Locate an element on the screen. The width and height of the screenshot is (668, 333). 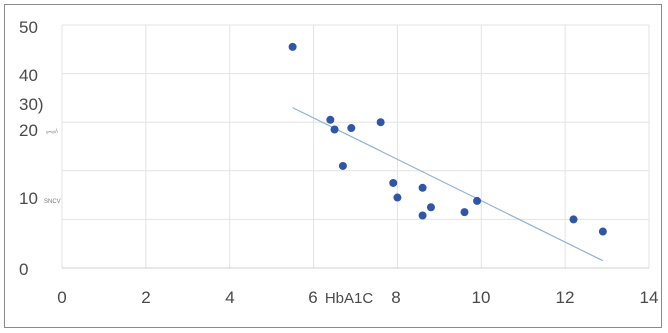
x-tick-label: 0 is located at coordinates (61, 297).